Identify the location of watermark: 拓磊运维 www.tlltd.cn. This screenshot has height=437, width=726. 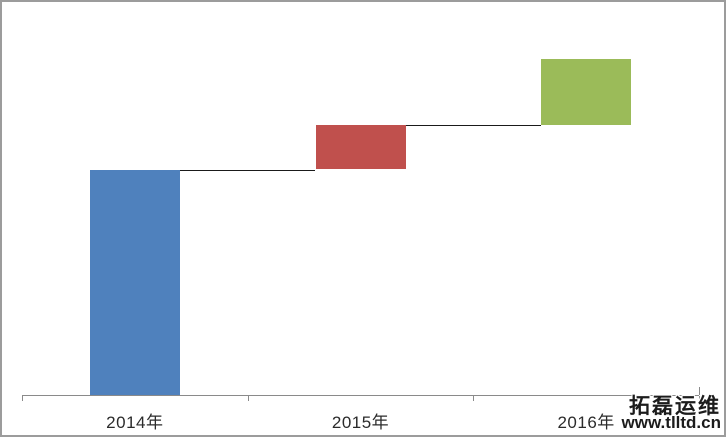
(671, 413).